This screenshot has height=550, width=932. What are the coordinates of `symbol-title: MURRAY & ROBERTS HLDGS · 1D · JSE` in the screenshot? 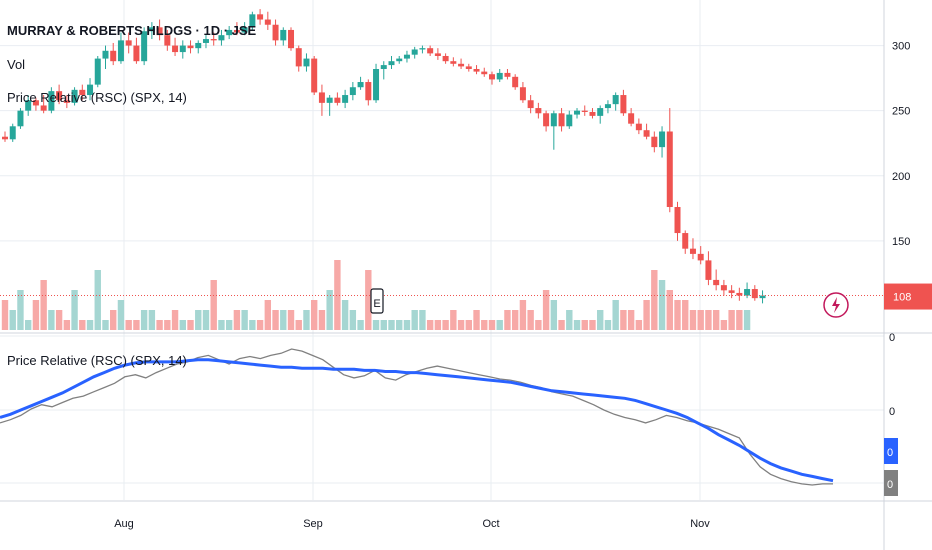 It's located at (132, 30).